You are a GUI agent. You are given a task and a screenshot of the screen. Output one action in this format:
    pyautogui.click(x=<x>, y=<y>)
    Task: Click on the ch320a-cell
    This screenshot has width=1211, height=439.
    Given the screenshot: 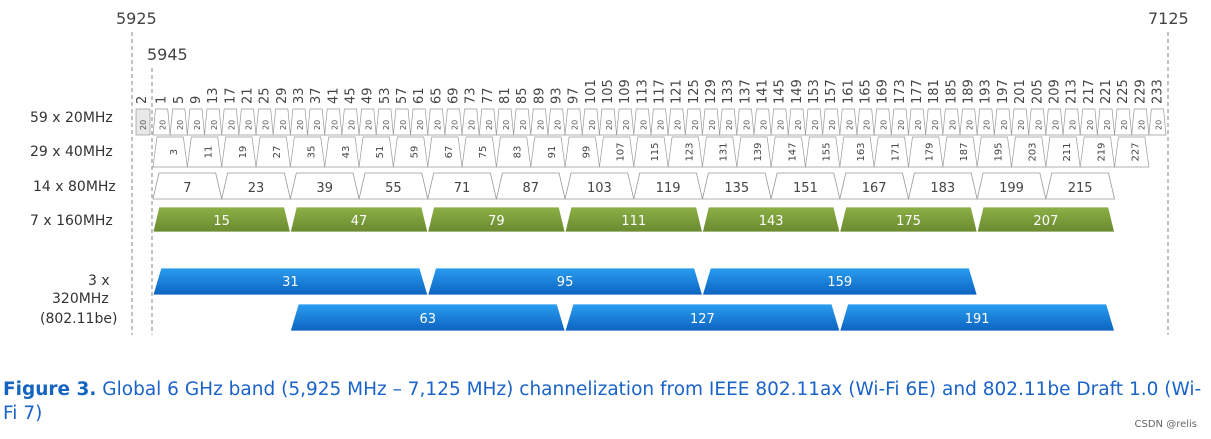 What is the action you would take?
    pyautogui.click(x=839, y=281)
    